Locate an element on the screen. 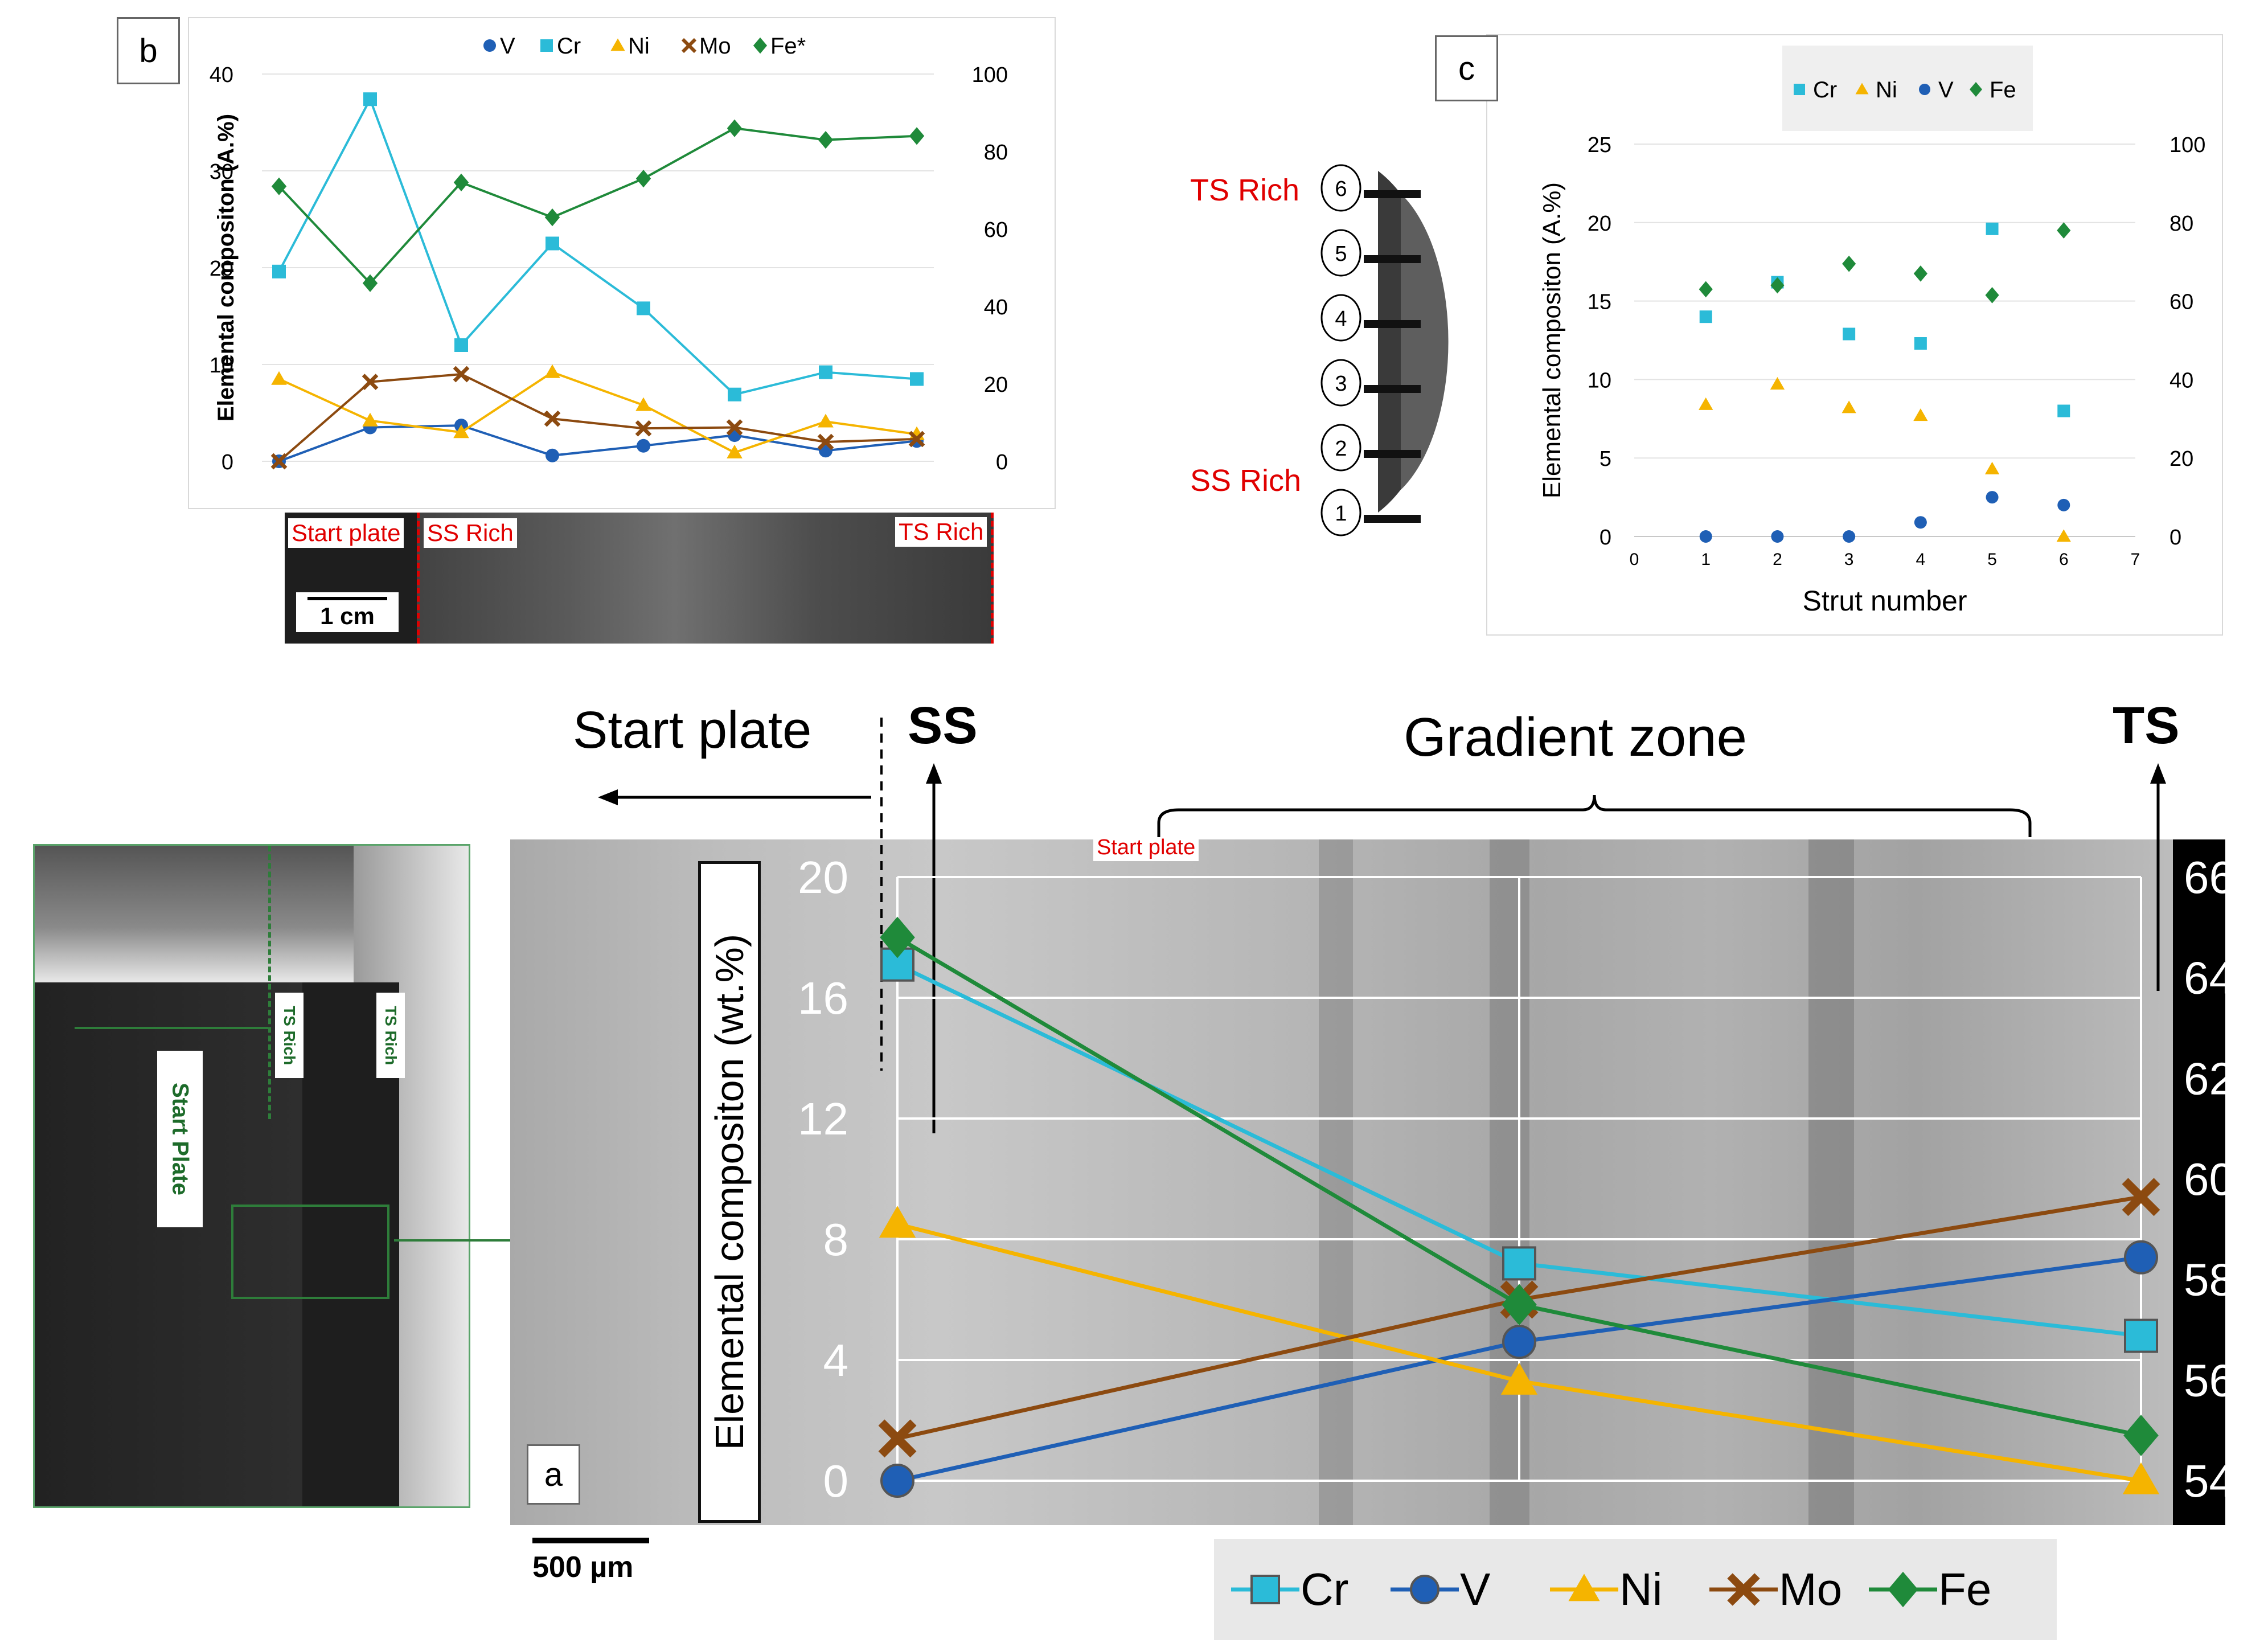 The height and width of the screenshot is (1651, 2268). panel-b-right-tick: 100 is located at coordinates (990, 75).